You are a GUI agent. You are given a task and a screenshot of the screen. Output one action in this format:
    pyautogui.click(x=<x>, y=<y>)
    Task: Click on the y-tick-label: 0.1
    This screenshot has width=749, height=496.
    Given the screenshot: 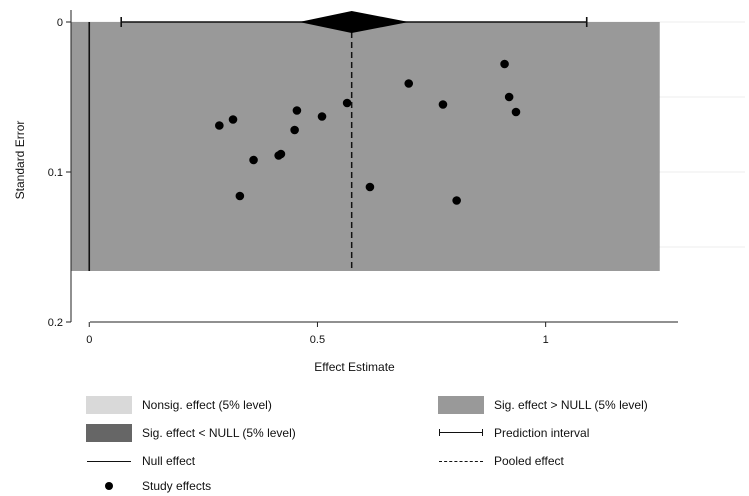 What is the action you would take?
    pyautogui.click(x=55, y=173)
    